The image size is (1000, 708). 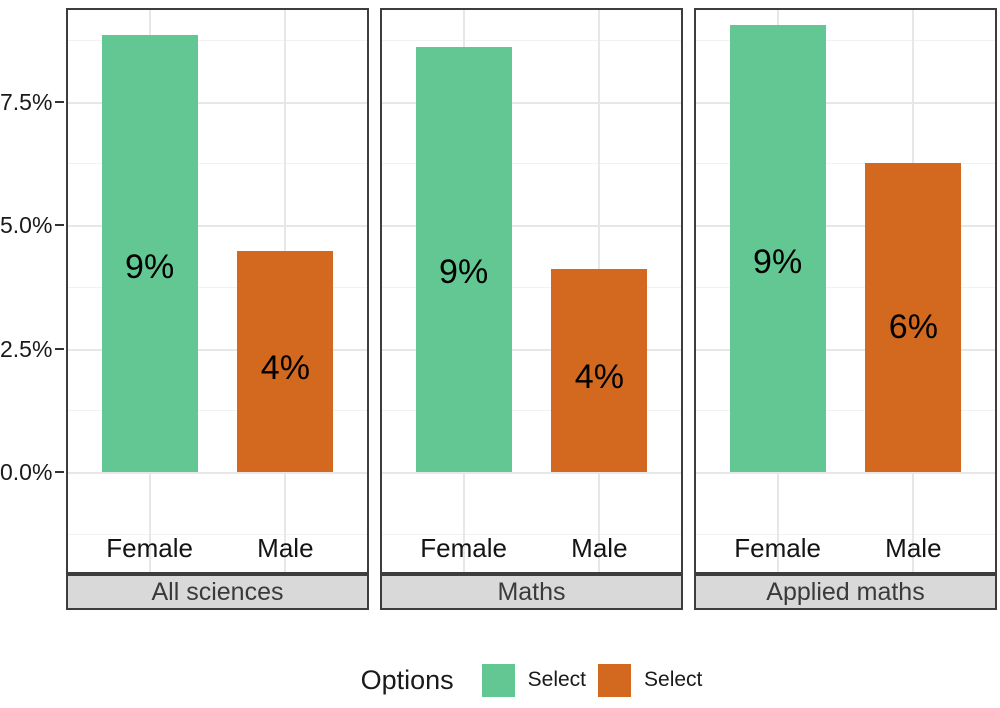 What do you see at coordinates (673, 679) in the screenshot?
I see `legend-label-orange: Select` at bounding box center [673, 679].